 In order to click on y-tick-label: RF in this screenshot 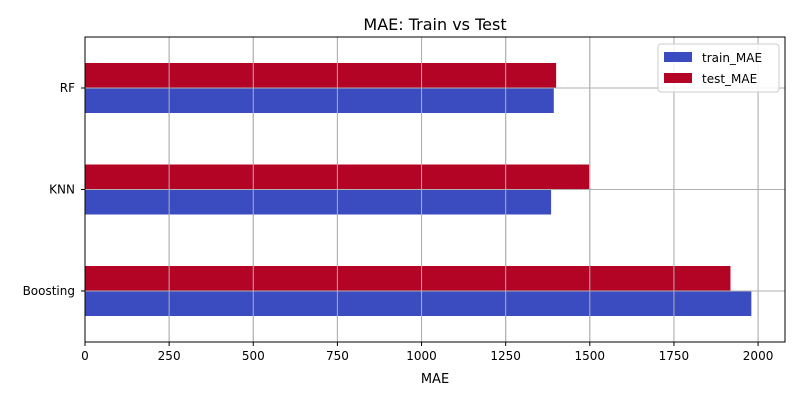, I will do `click(67, 88)`.